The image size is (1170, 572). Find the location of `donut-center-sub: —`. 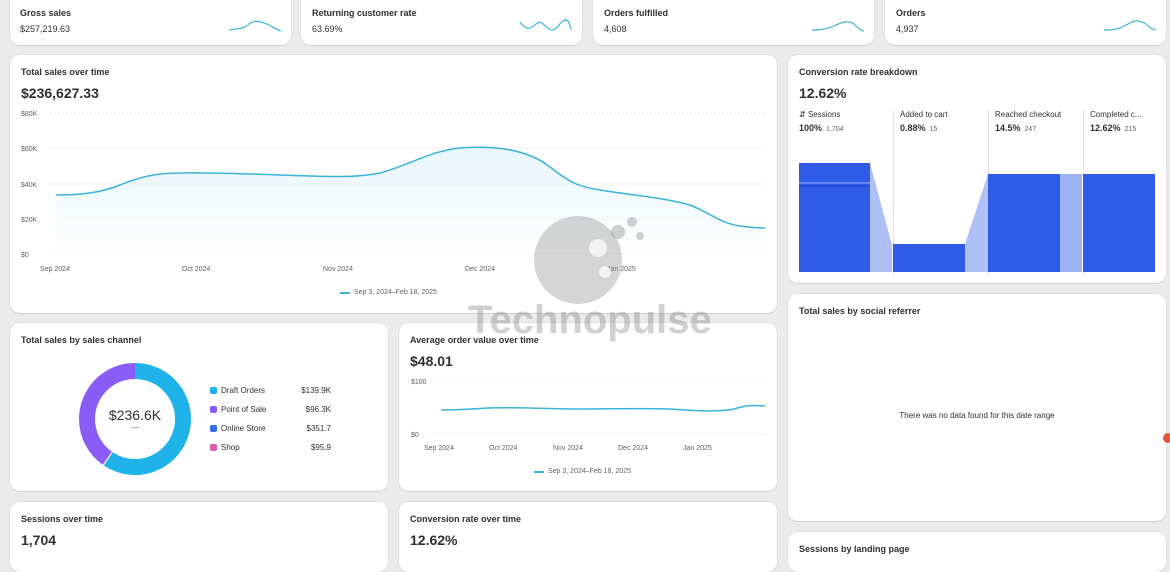

donut-center-sub: — is located at coordinates (135, 427).